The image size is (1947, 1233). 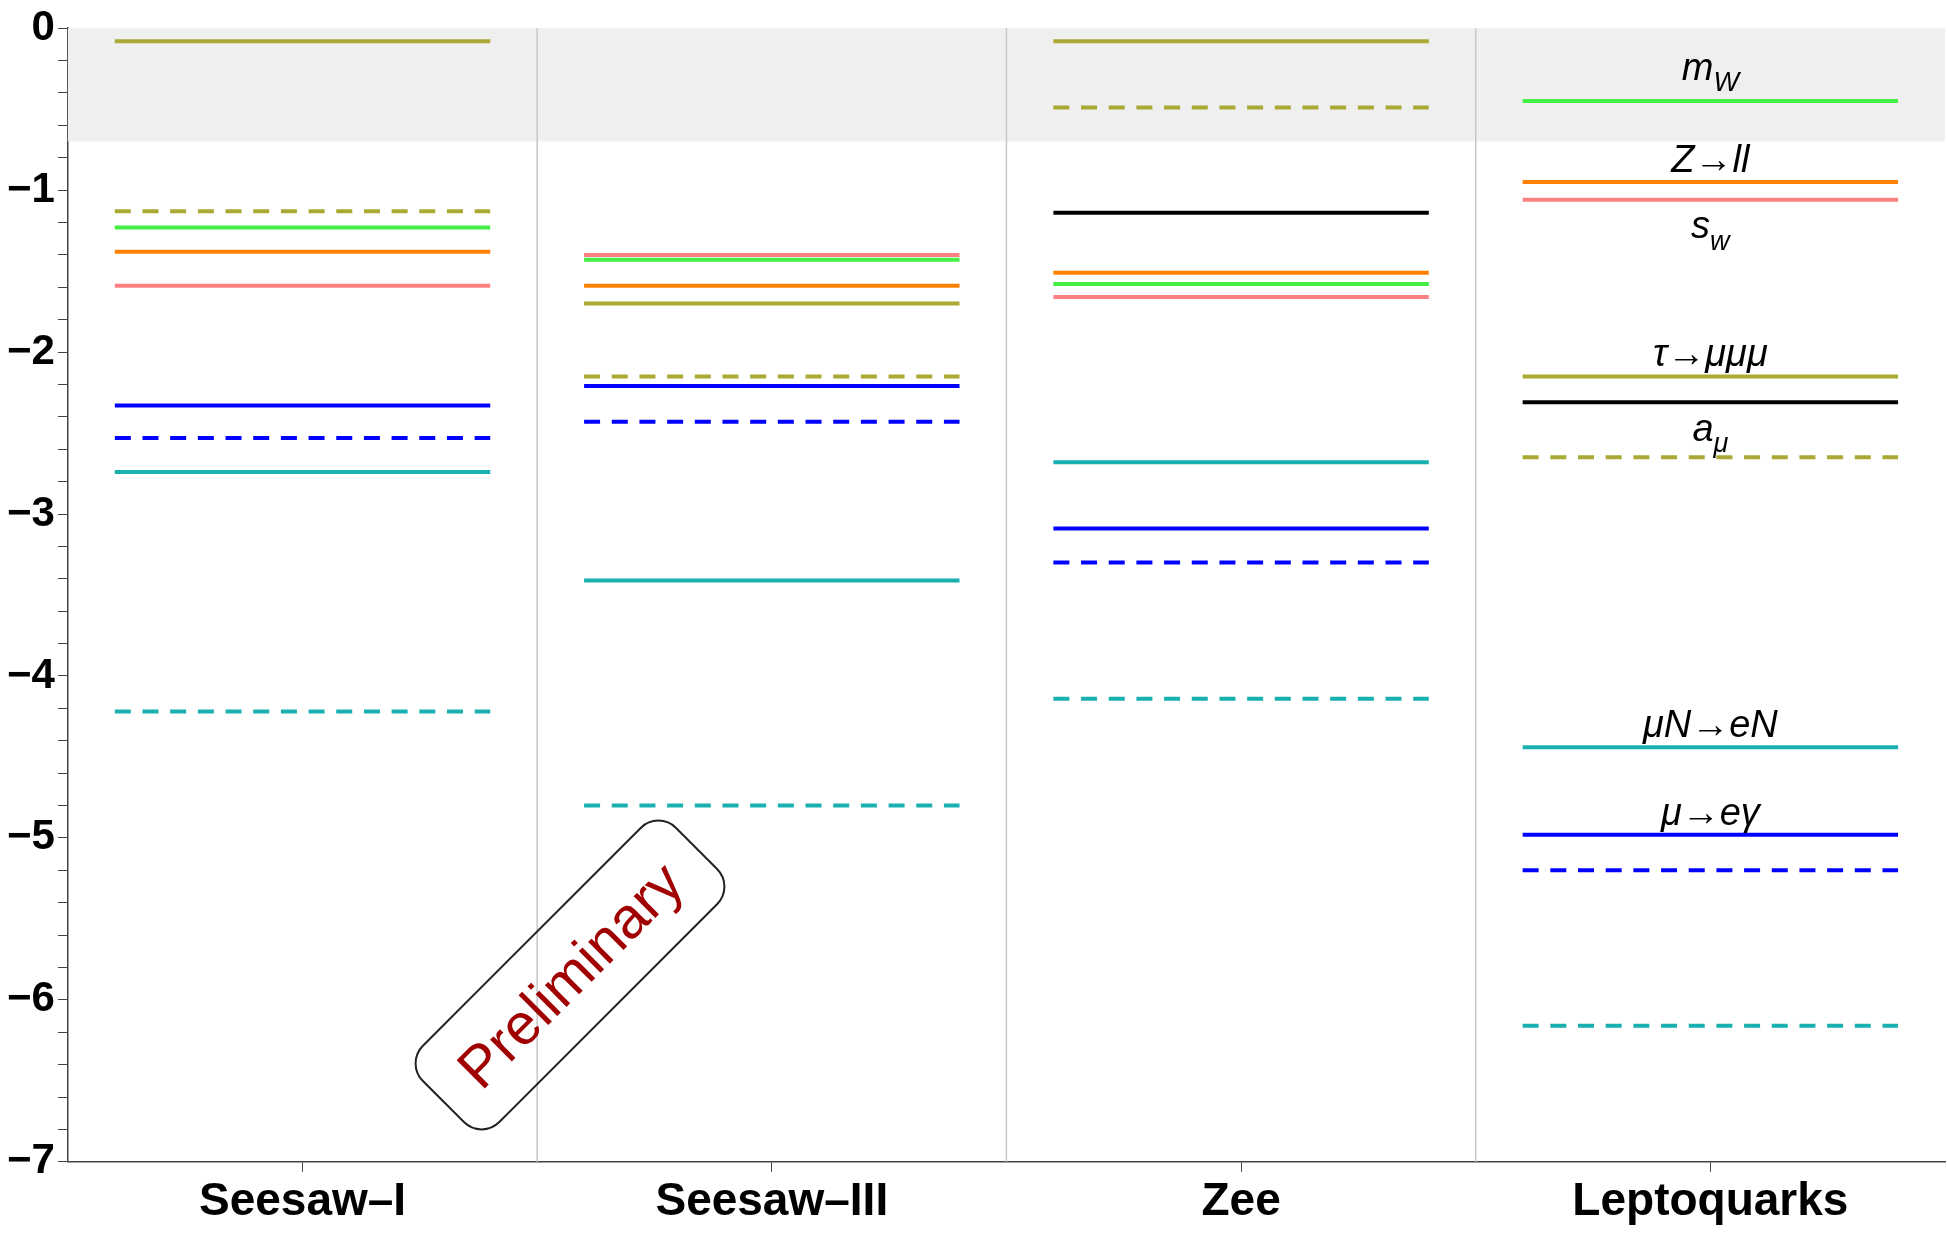 I want to click on series-label: μ→eγ, so click(x=1710, y=811).